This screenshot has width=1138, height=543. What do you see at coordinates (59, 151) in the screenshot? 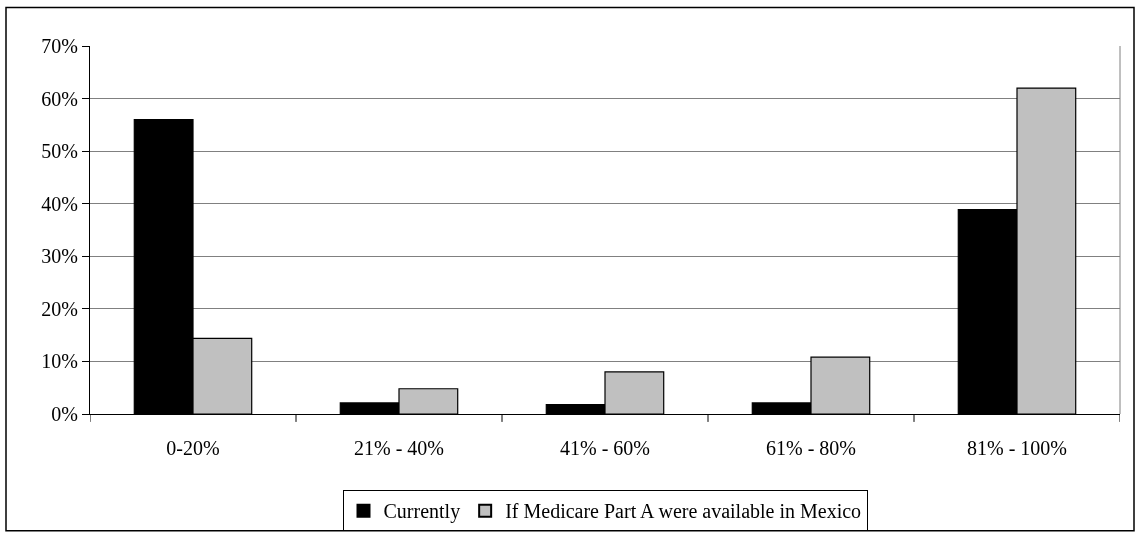
I see `y-tick-label: 50%` at bounding box center [59, 151].